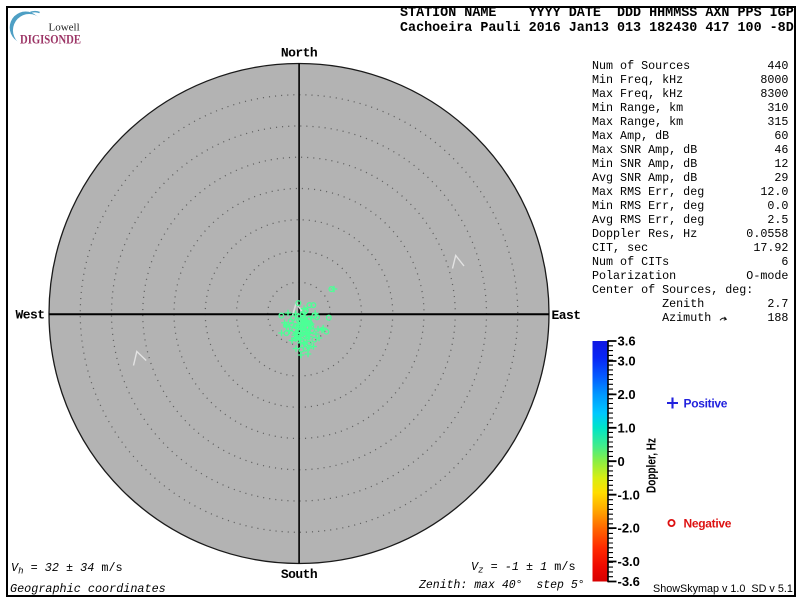 The width and height of the screenshot is (800, 600). Describe the element at coordinates (629, 561) in the screenshot. I see `svg-text: -3.0` at that location.